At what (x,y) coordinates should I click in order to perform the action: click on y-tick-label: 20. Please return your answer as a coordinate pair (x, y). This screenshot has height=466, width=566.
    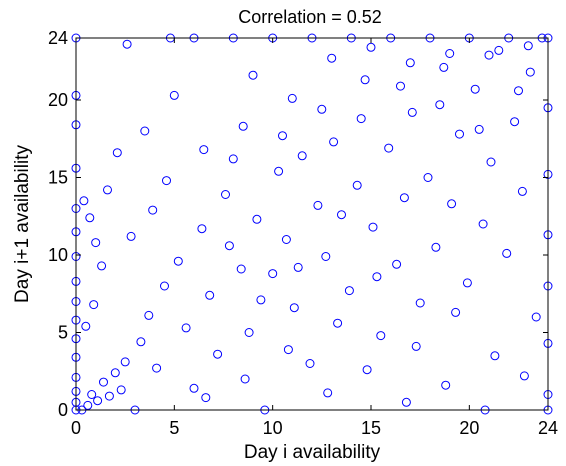
    Looking at the image, I should click on (58, 100).